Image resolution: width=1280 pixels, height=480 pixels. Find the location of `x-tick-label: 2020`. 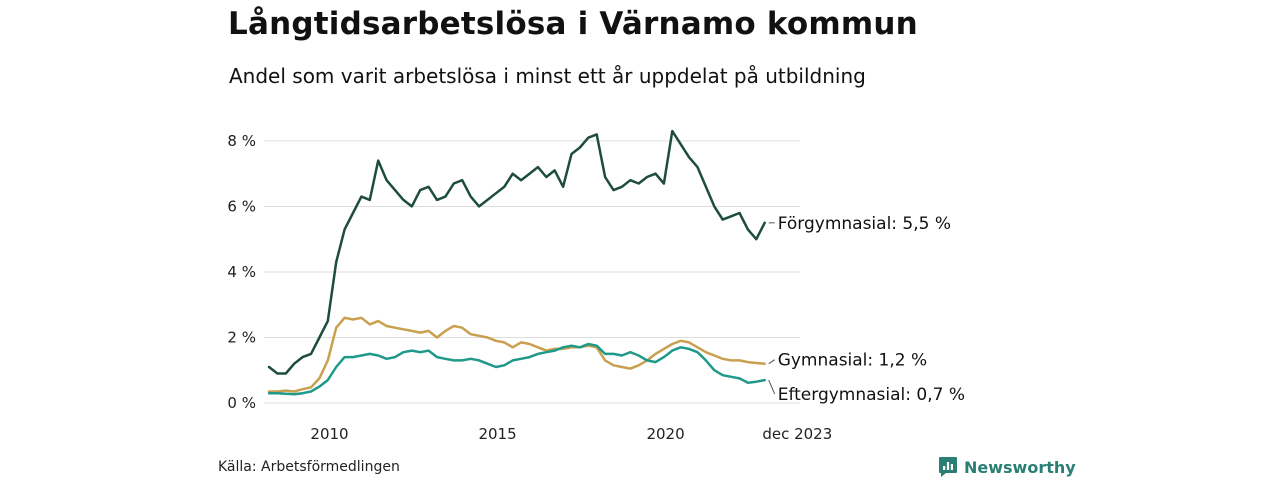

x-tick-label: 2020 is located at coordinates (665, 434).